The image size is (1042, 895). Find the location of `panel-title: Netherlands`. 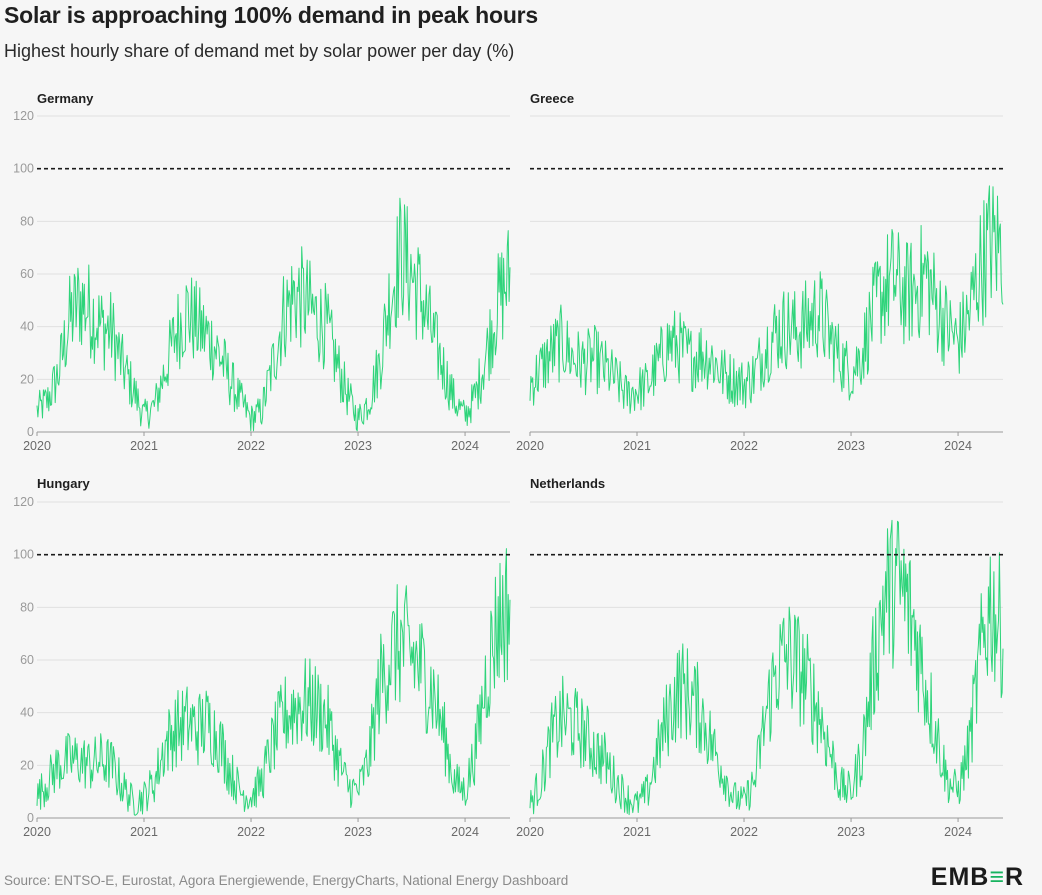

panel-title: Netherlands is located at coordinates (567, 483).